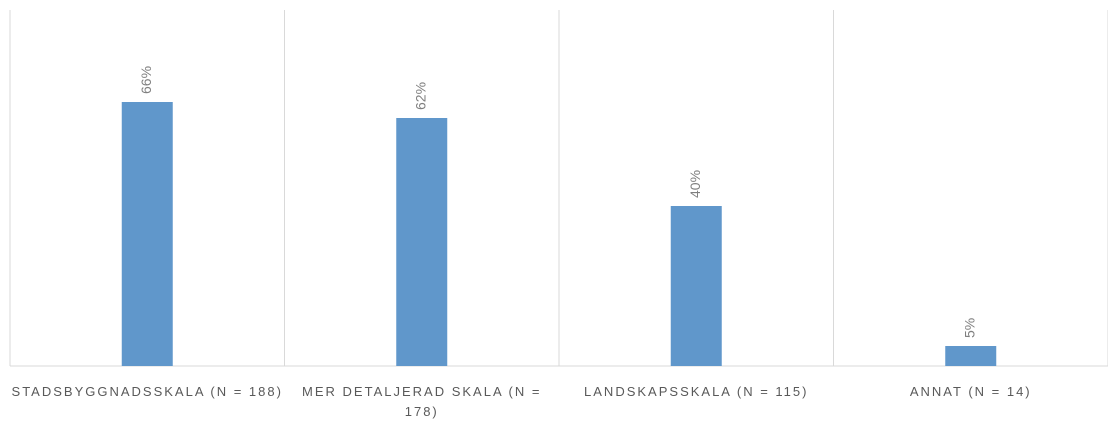 Image resolution: width=1108 pixels, height=423 pixels. Describe the element at coordinates (695, 184) in the screenshot. I see `value-label: 40%` at that location.